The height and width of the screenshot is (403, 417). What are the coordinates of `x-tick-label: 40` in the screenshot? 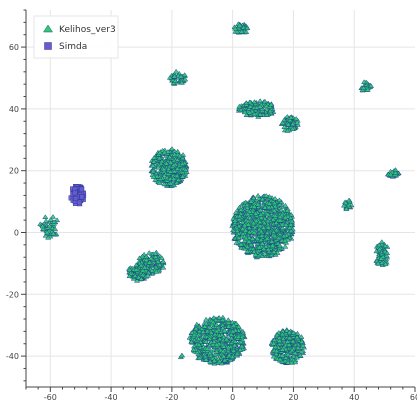 It's located at (354, 397).